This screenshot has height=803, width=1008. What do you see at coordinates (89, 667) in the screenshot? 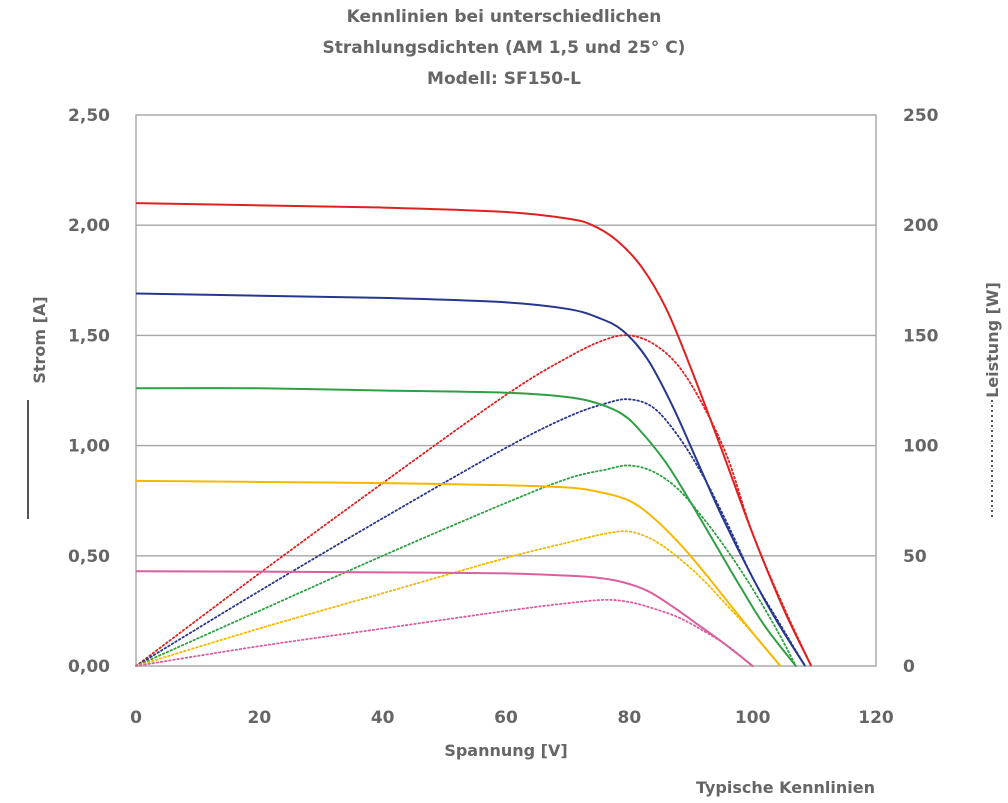
I see `y-tick-label: 0,00` at bounding box center [89, 667].